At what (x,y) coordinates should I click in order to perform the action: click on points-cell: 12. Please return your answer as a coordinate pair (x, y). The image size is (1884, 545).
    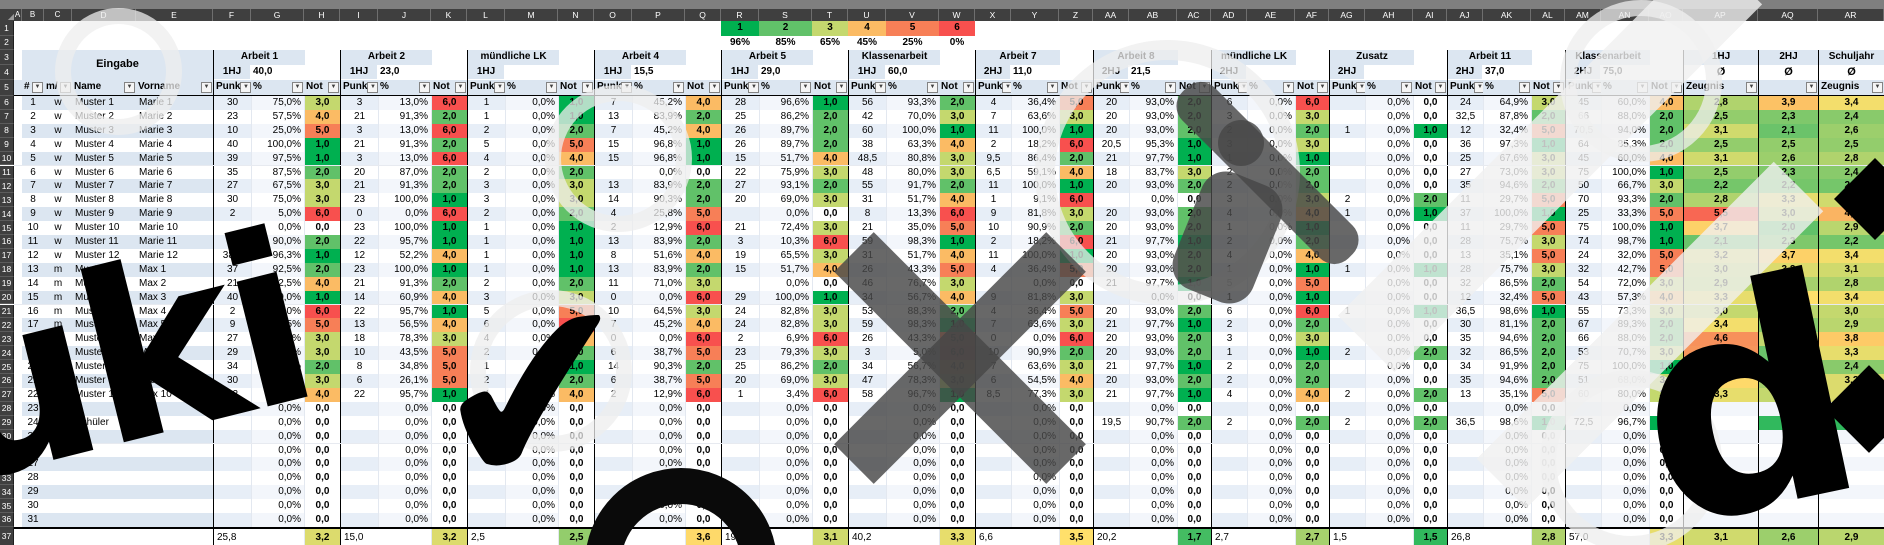
    Looking at the image, I should click on (1465, 297).